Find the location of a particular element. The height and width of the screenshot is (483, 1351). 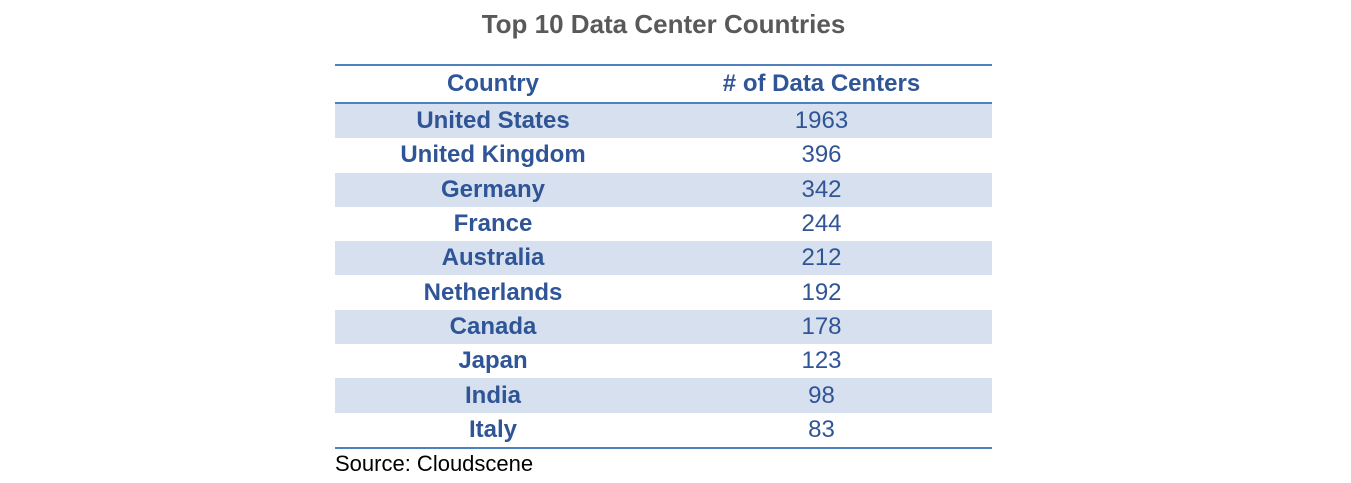

country-cell: Germany is located at coordinates (493, 189).